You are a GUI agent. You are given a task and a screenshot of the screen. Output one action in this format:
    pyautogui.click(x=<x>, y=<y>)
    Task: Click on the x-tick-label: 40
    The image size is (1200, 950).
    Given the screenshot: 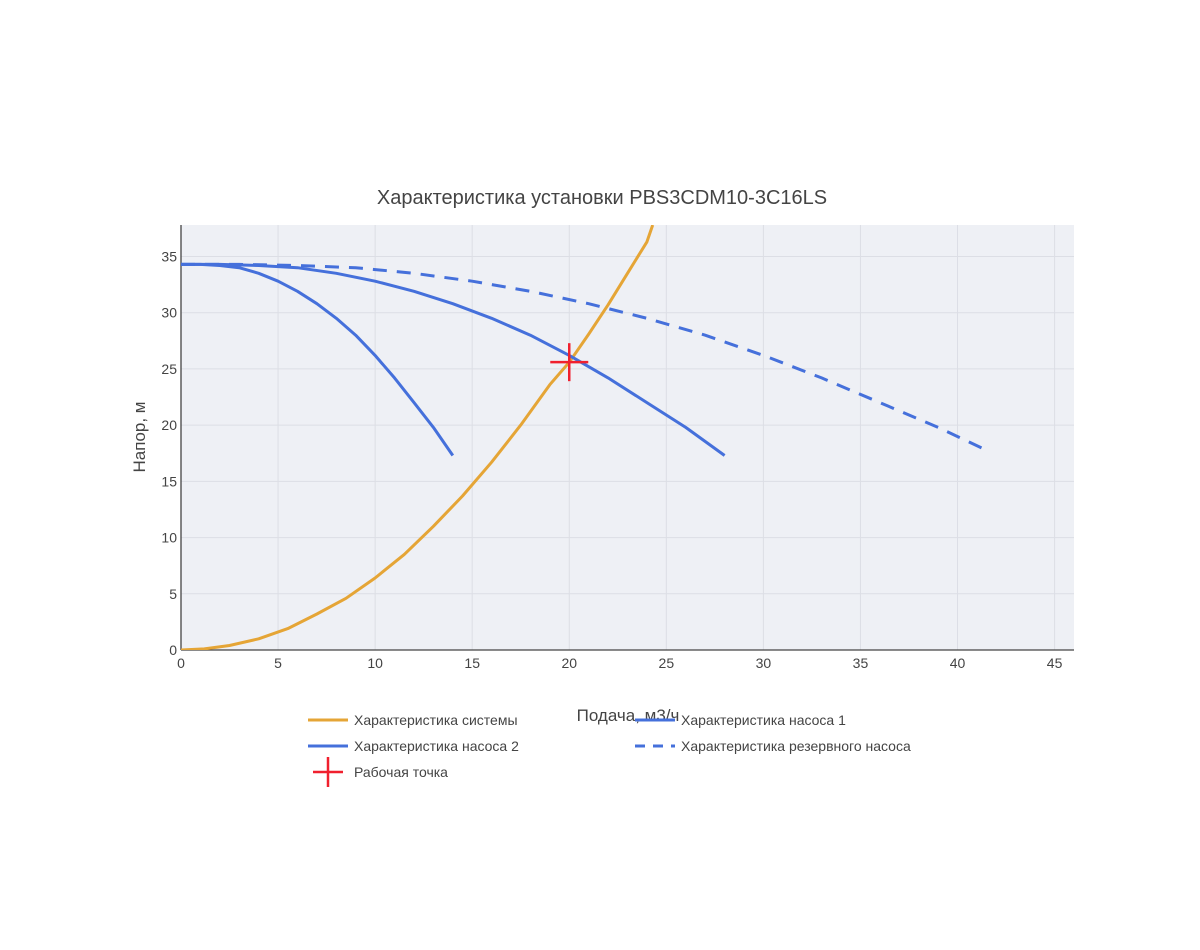 What is the action you would take?
    pyautogui.click(x=958, y=663)
    